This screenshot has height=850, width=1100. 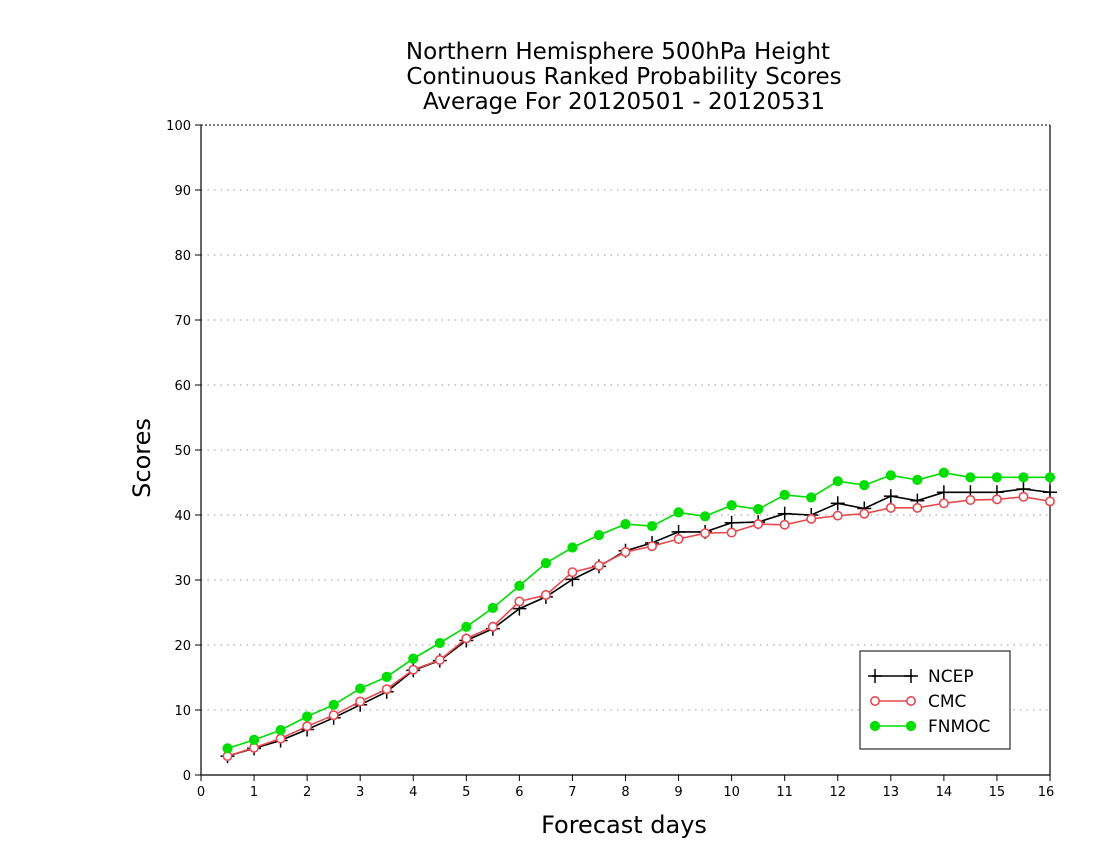 What do you see at coordinates (624, 102) in the screenshot?
I see `chart-title-line-3: Average For 20120501 - 20120531` at bounding box center [624, 102].